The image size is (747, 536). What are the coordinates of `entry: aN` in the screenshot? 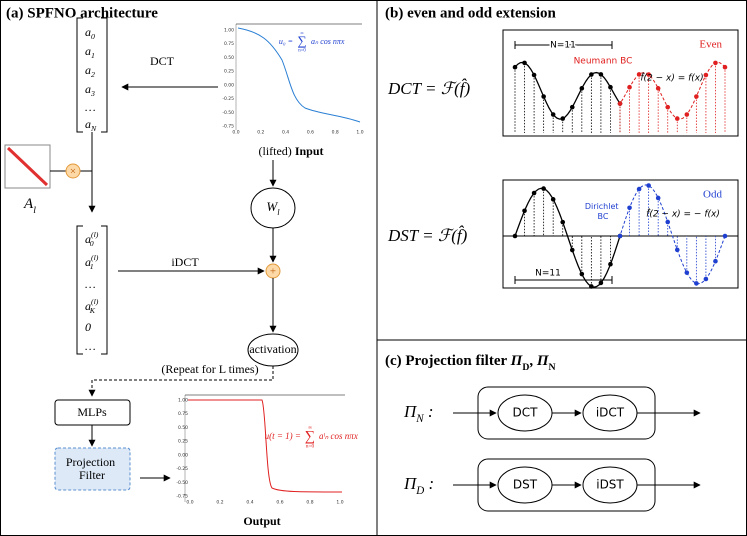 It's located at (91, 125).